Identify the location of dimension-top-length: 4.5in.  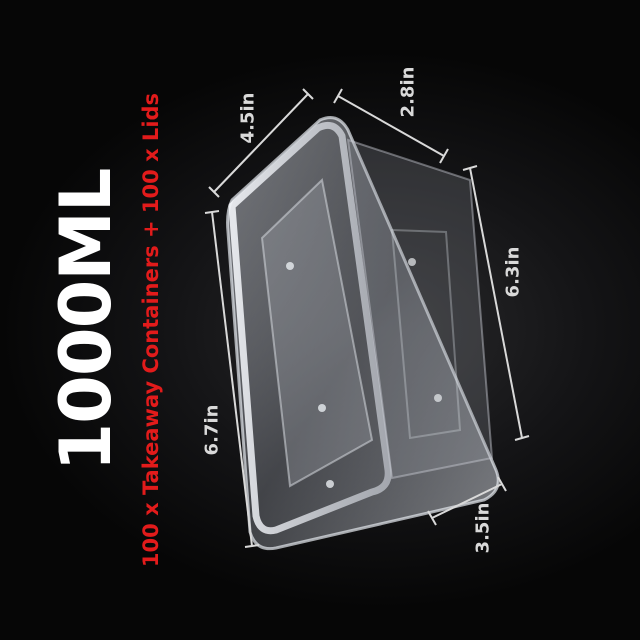
(248, 118).